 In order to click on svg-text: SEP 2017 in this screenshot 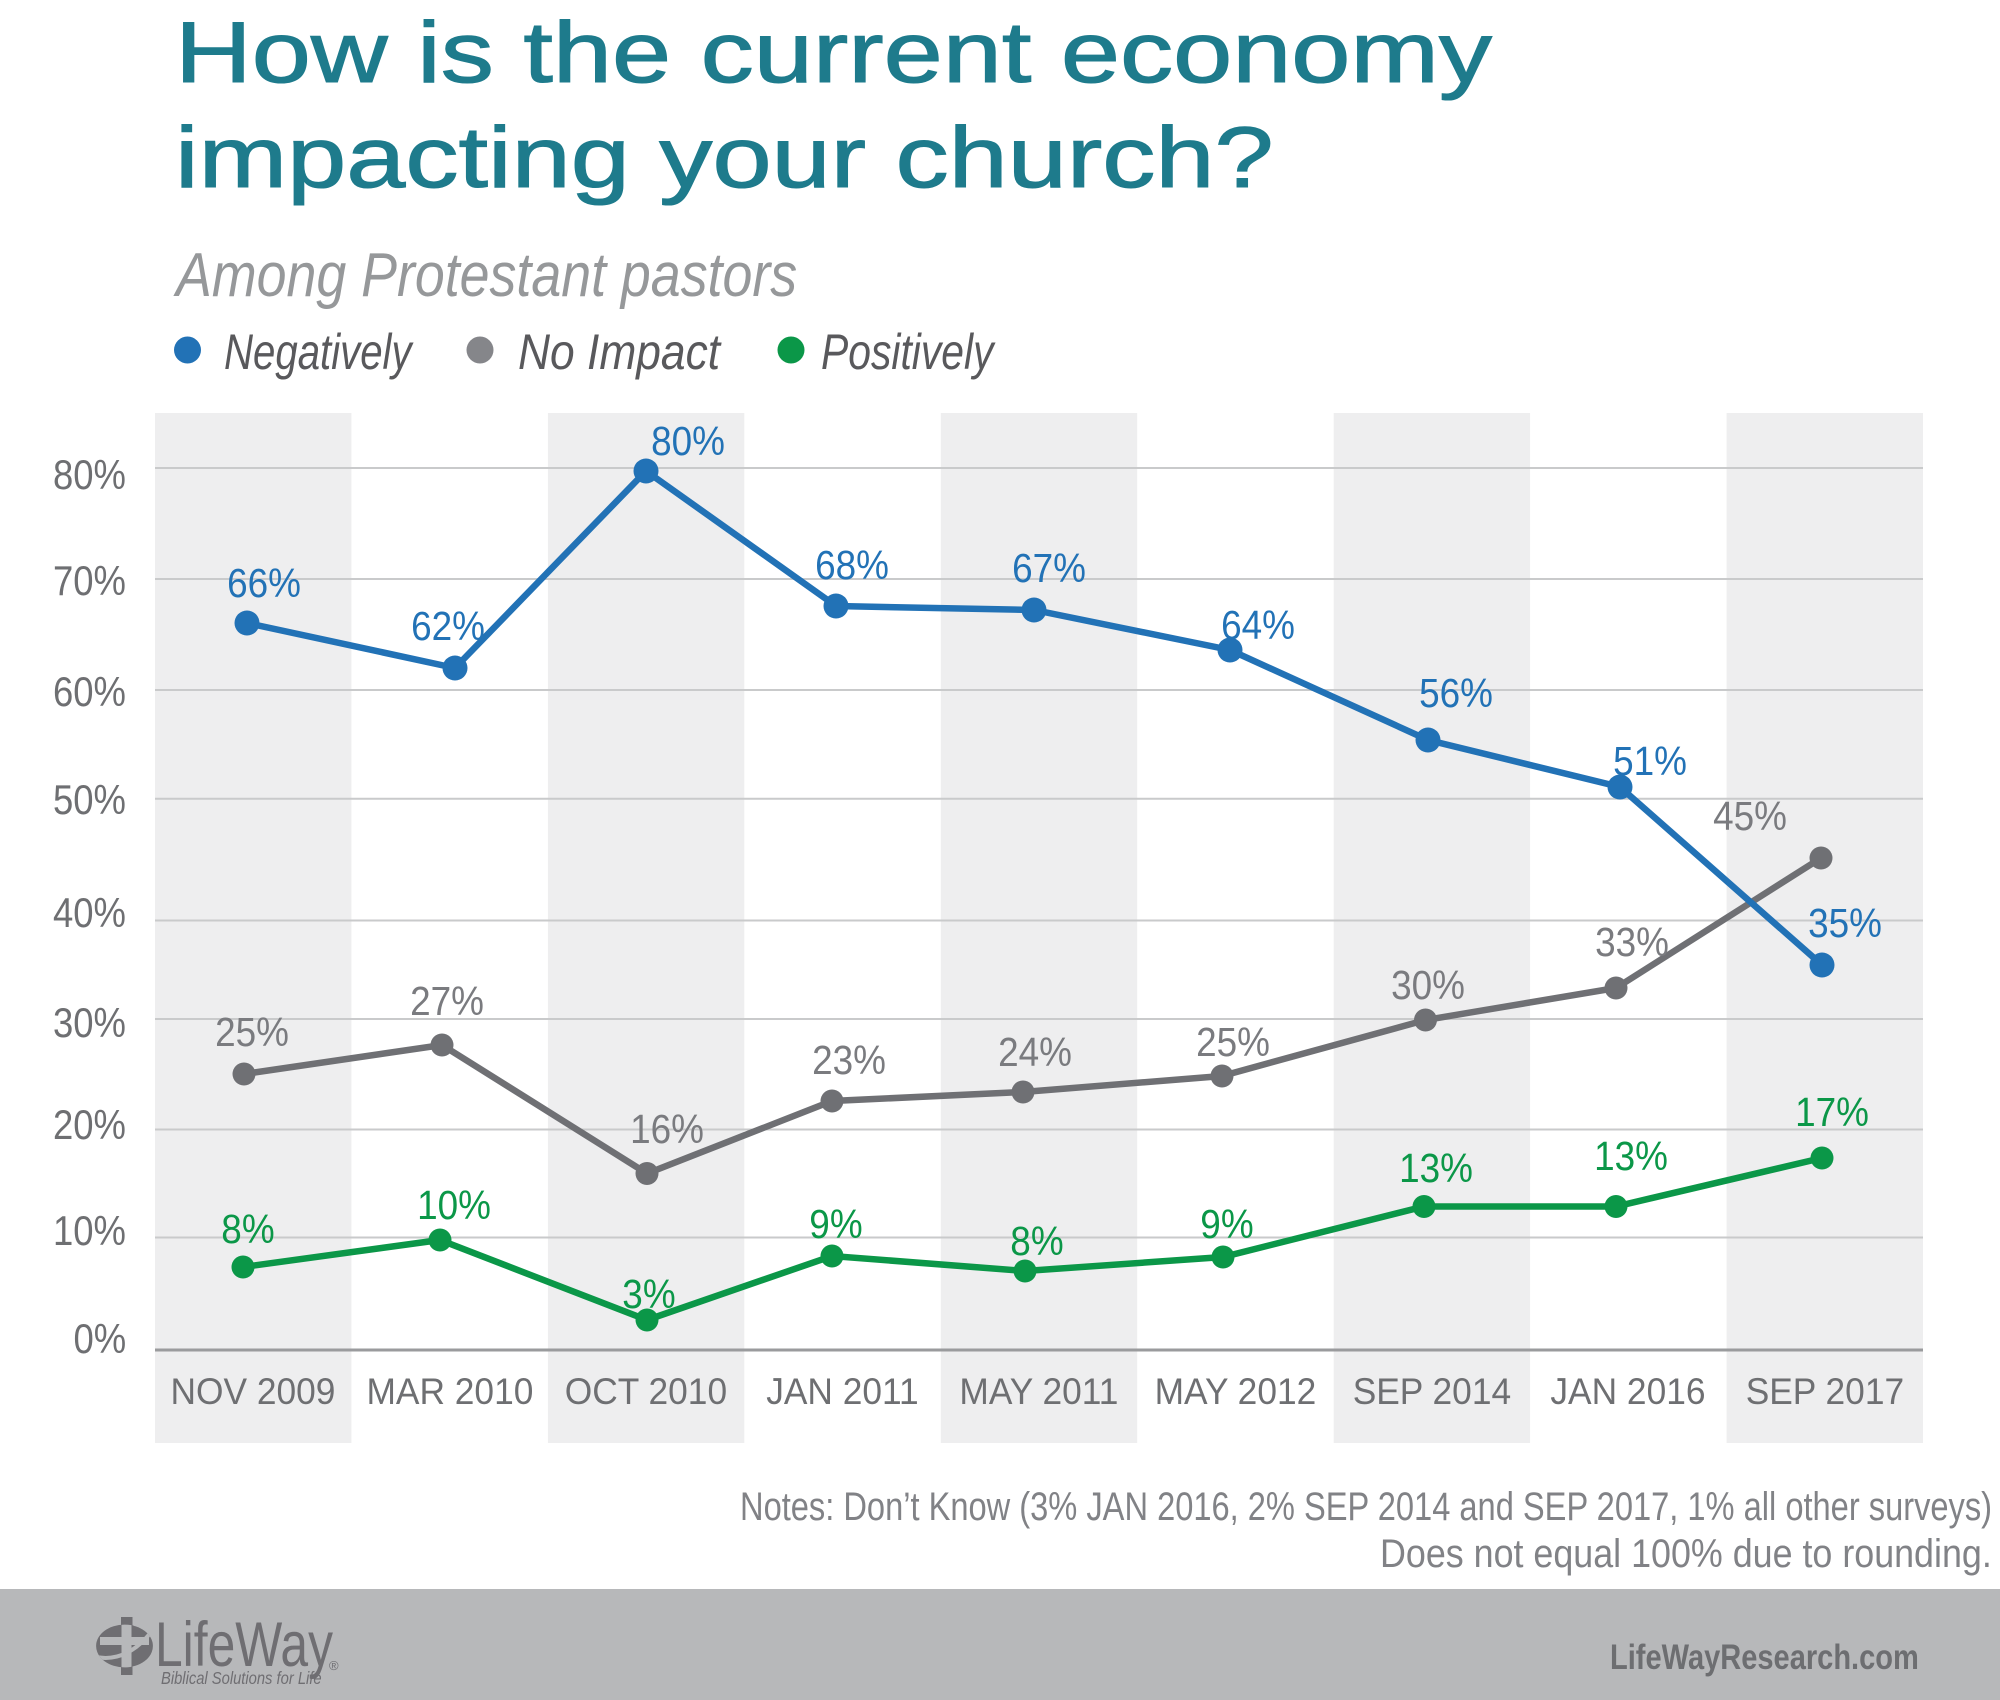, I will do `click(1825, 1391)`.